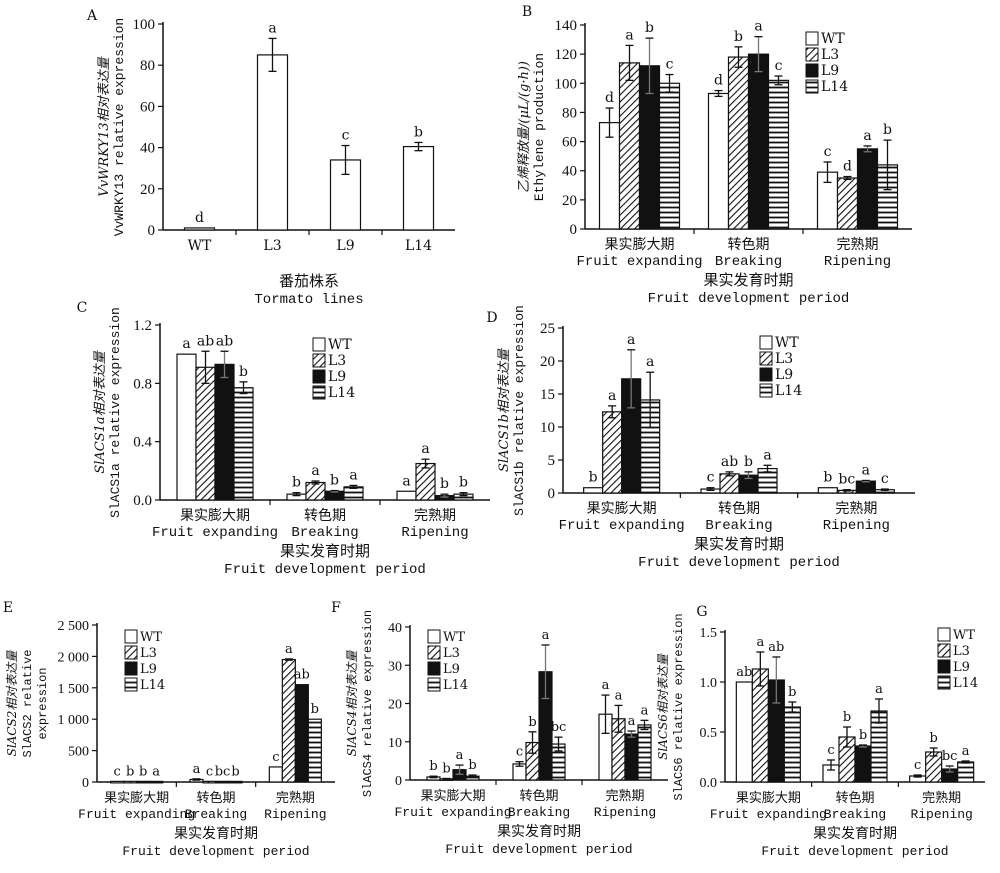  What do you see at coordinates (144, 25) in the screenshot?
I see `y-tick-label: 100` at bounding box center [144, 25].